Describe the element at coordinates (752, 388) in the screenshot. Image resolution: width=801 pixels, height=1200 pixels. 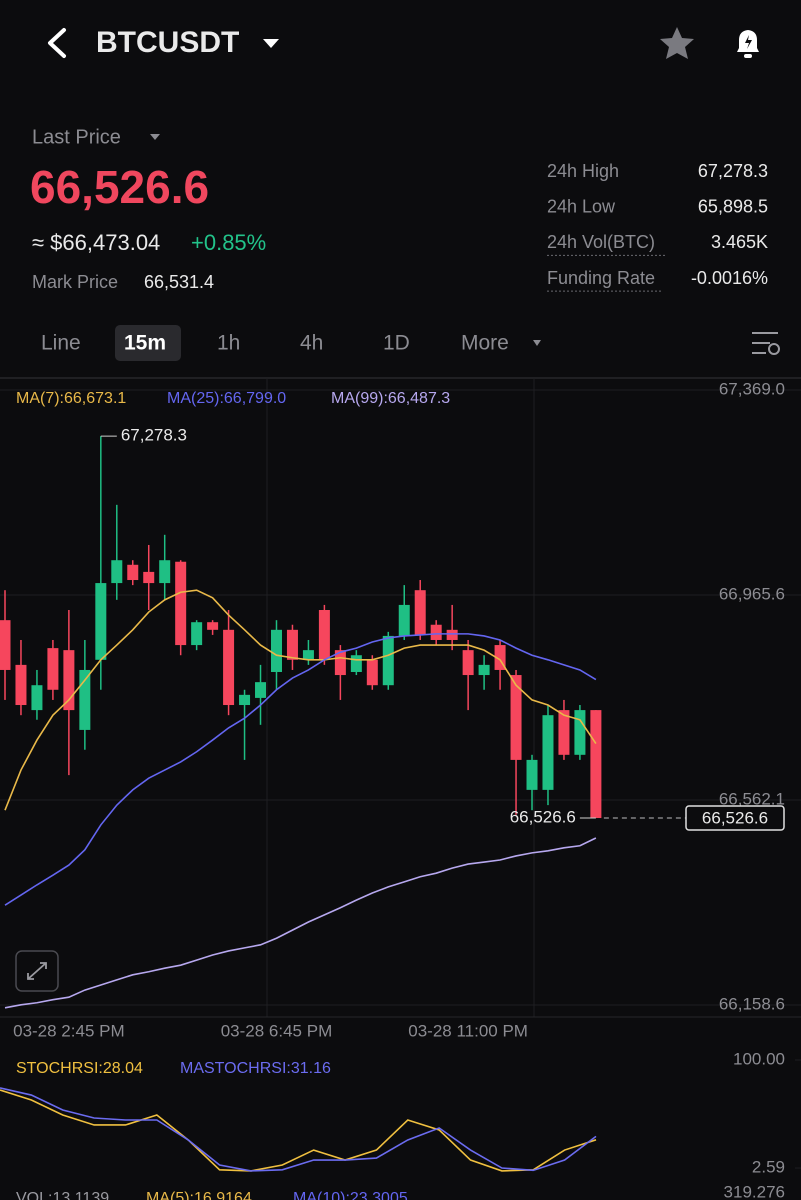
I see `y-tick-label: 67,369.0` at that location.